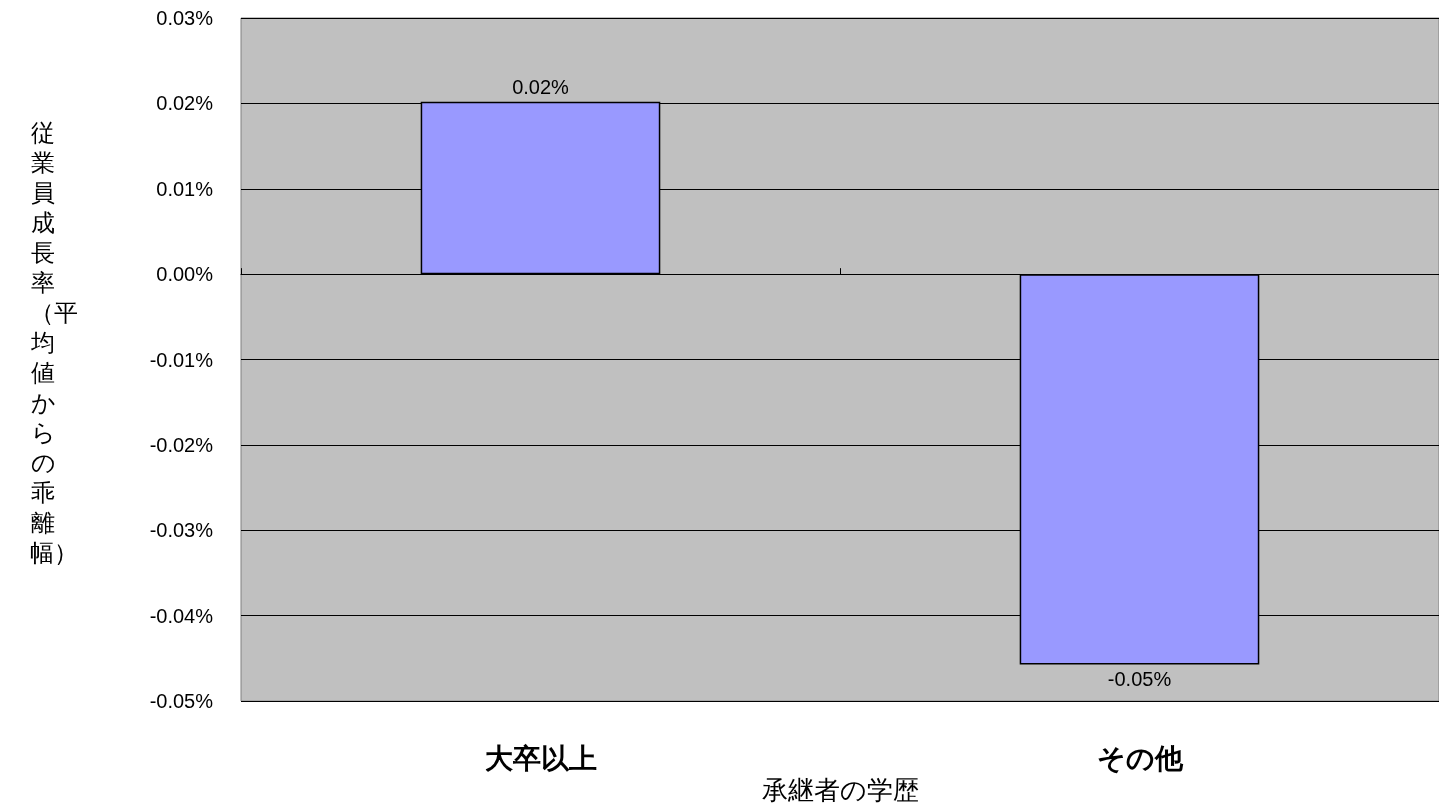 Image resolution: width=1439 pixels, height=808 pixels. Describe the element at coordinates (181, 530) in the screenshot. I see `y-tick-label: -0.03%` at that location.